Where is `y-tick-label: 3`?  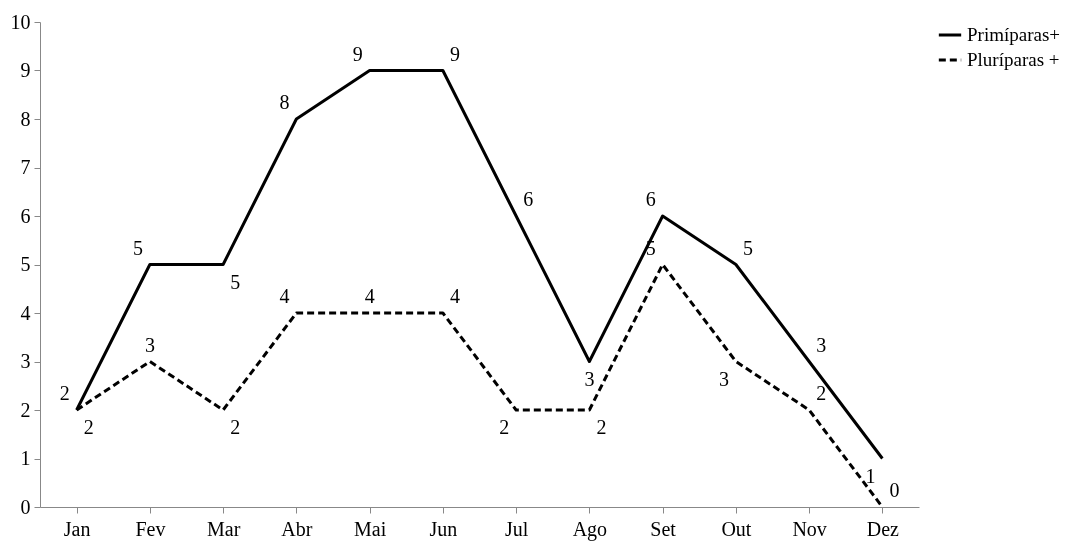 y-tick-label: 3 is located at coordinates (25, 361).